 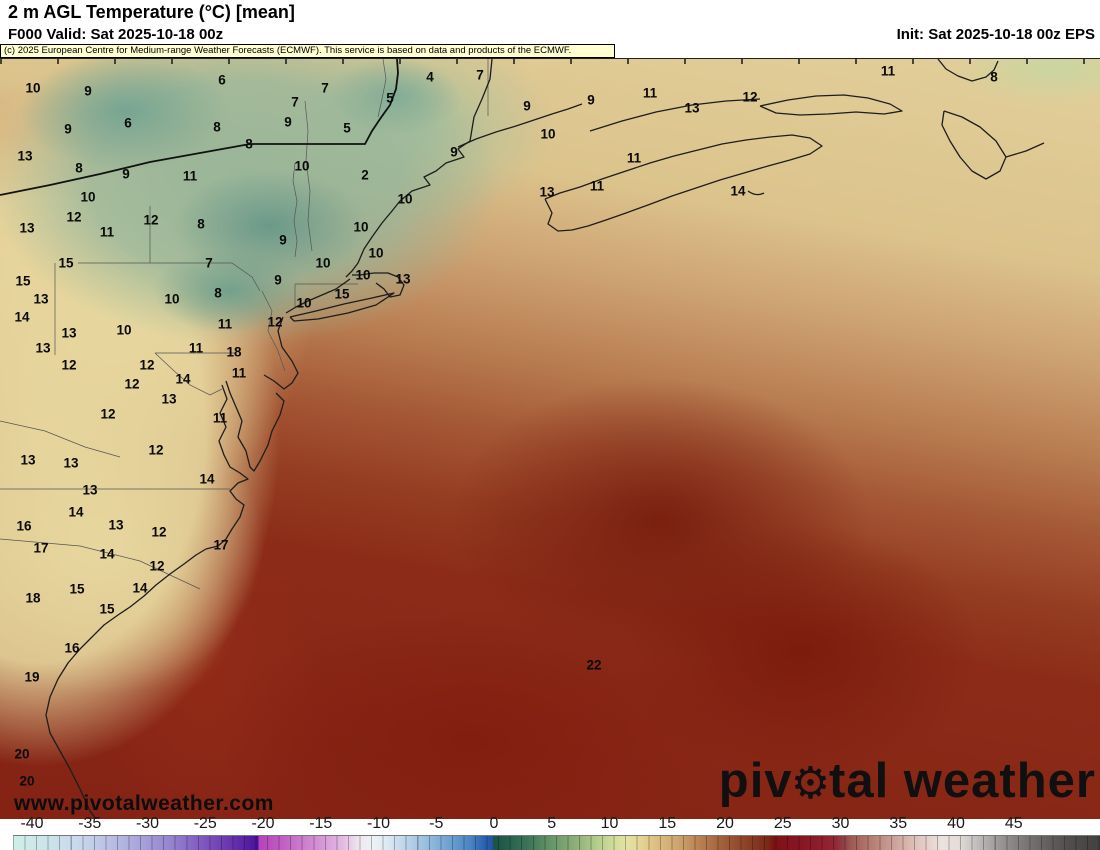 I want to click on colorbar-tick: -25, so click(x=205, y=823).